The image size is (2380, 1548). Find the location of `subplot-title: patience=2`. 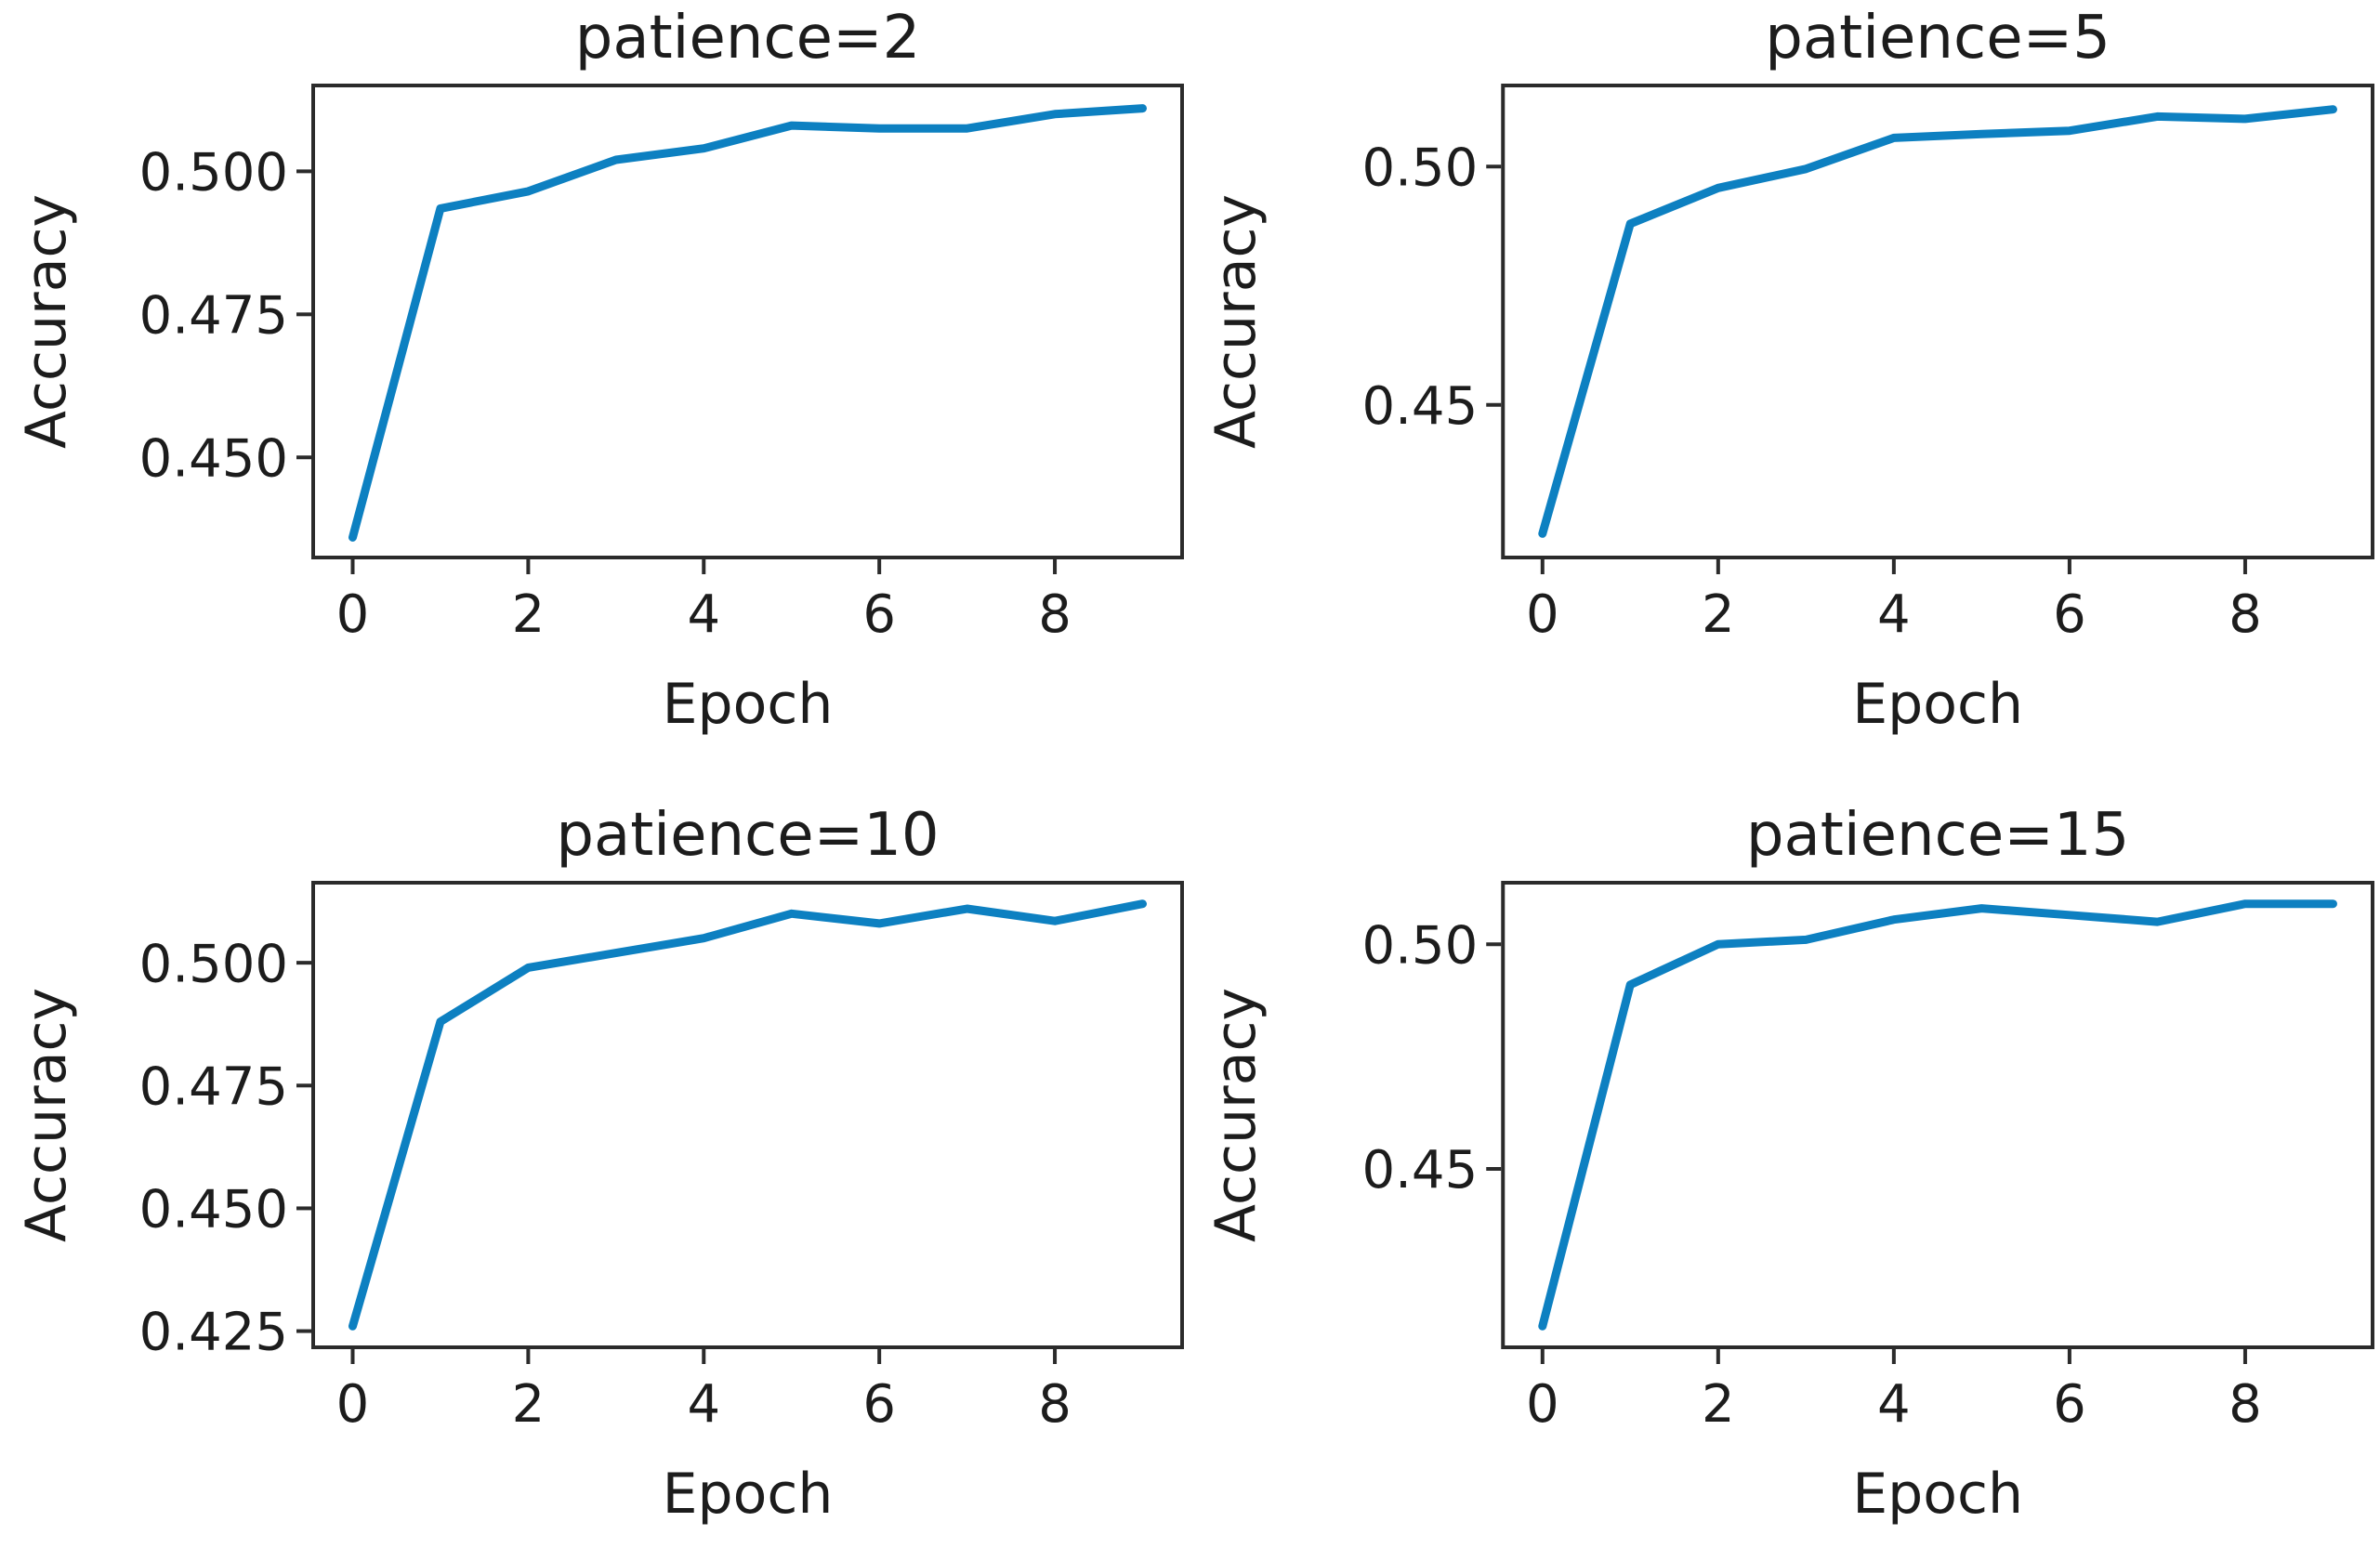

subplot-title: patience=2 is located at coordinates (748, 38).